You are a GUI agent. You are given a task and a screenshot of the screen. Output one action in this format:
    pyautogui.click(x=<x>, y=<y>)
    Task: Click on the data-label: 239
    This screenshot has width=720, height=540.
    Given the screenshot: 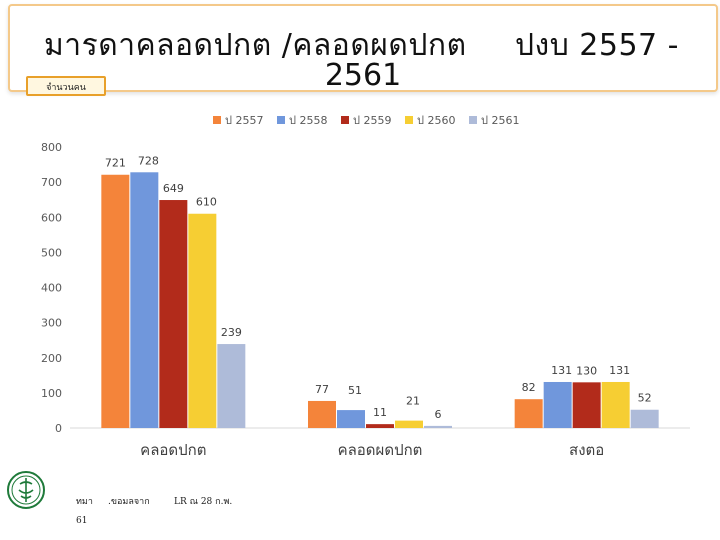 What is the action you would take?
    pyautogui.click(x=231, y=332)
    